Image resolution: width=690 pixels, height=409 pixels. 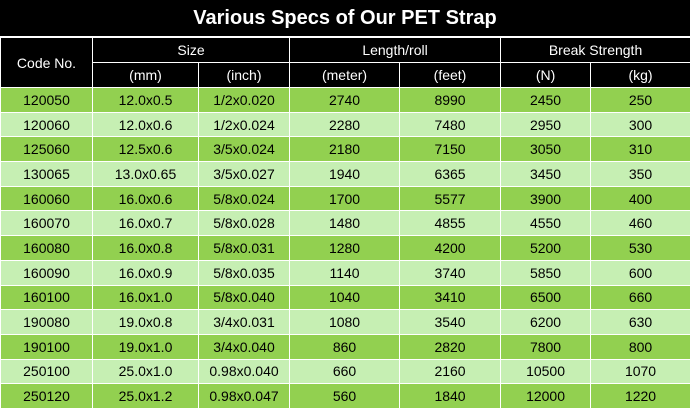 I want to click on cell-code: 120060, so click(x=47, y=124).